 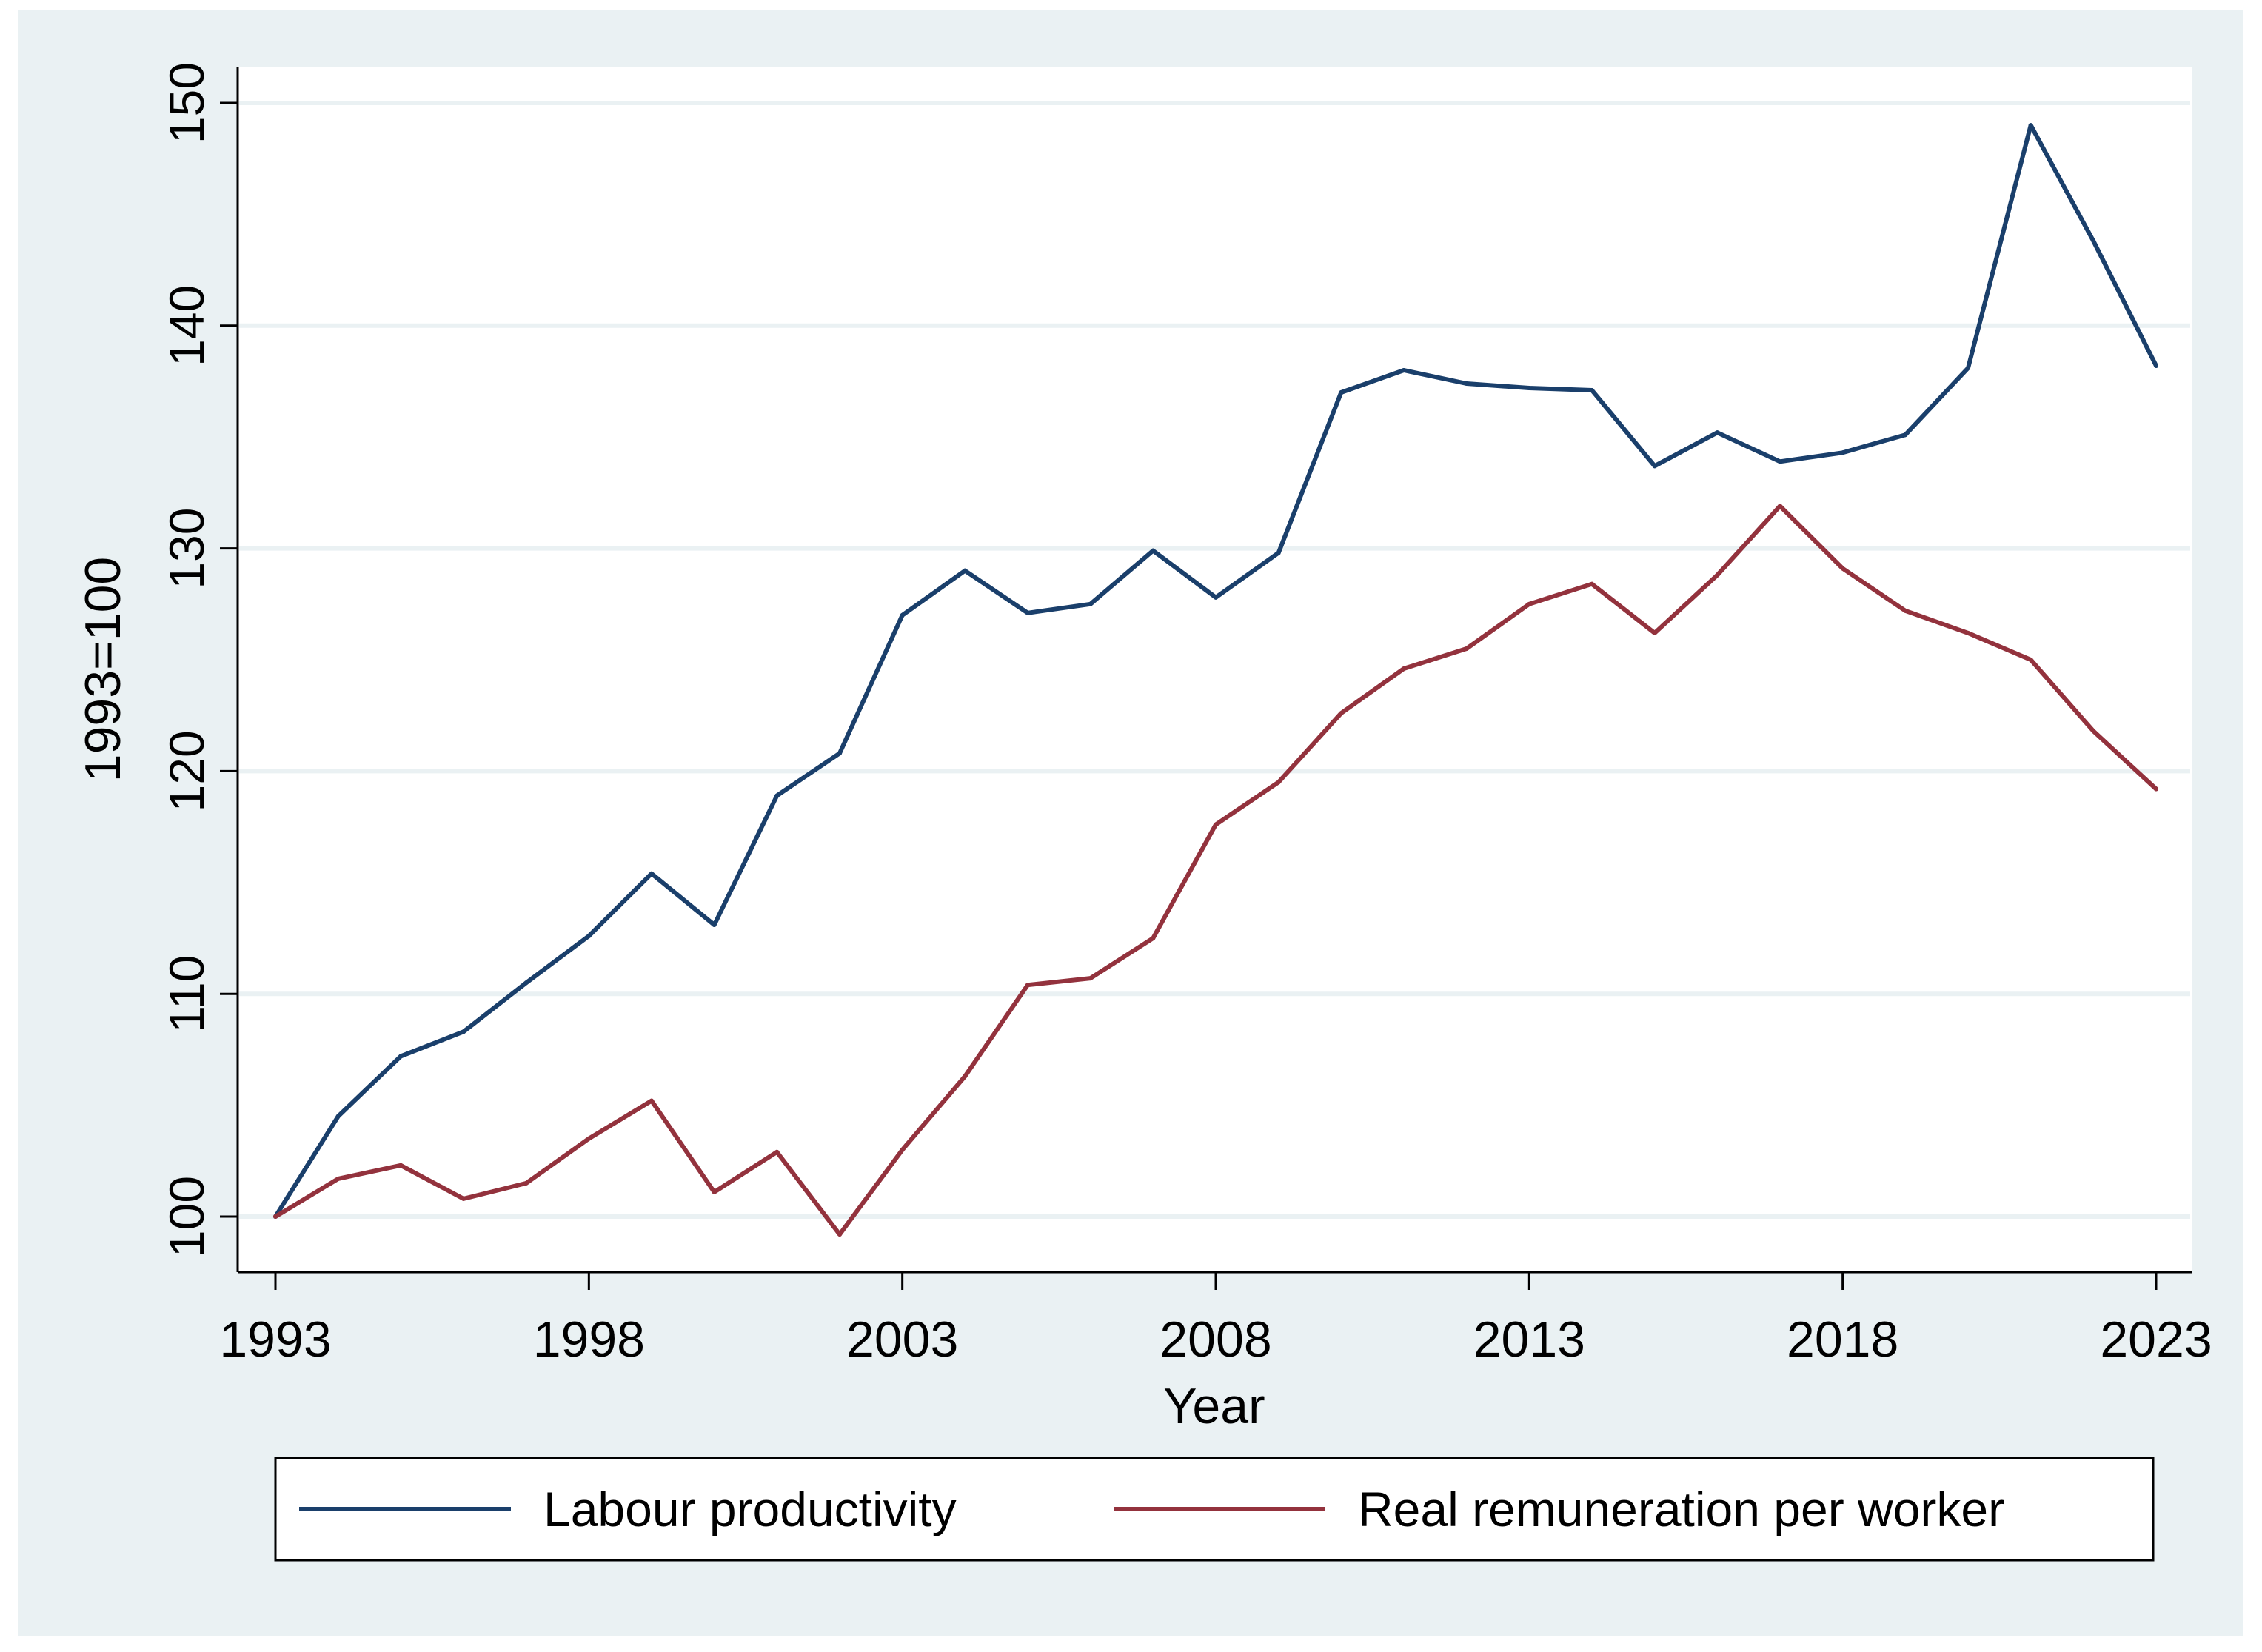 What do you see at coordinates (401, 1165) in the screenshot?
I see `data-point-real-remuneration-per-worker-1995` at bounding box center [401, 1165].